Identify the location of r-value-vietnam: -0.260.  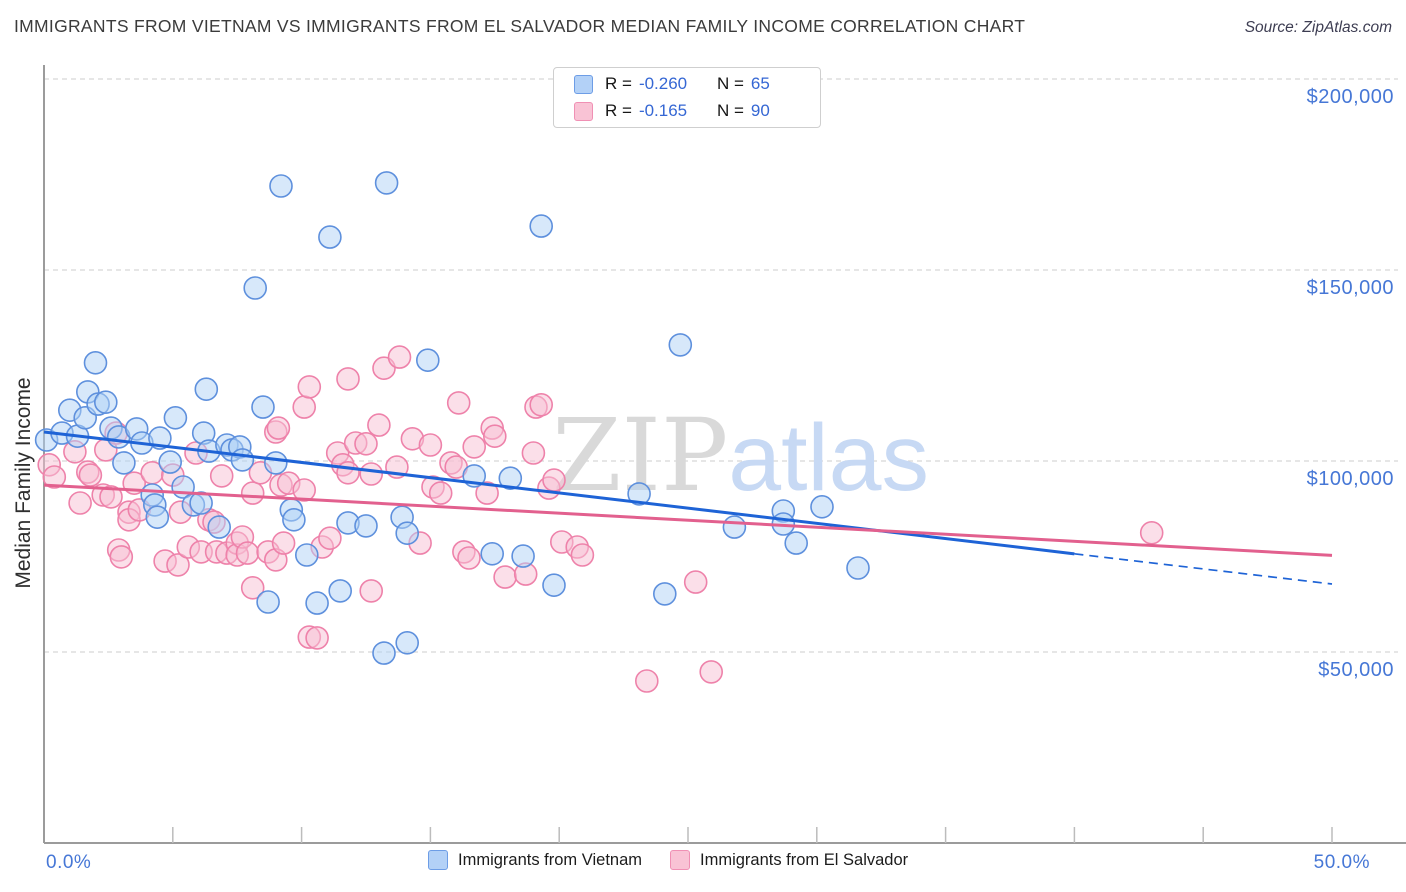
(663, 83).